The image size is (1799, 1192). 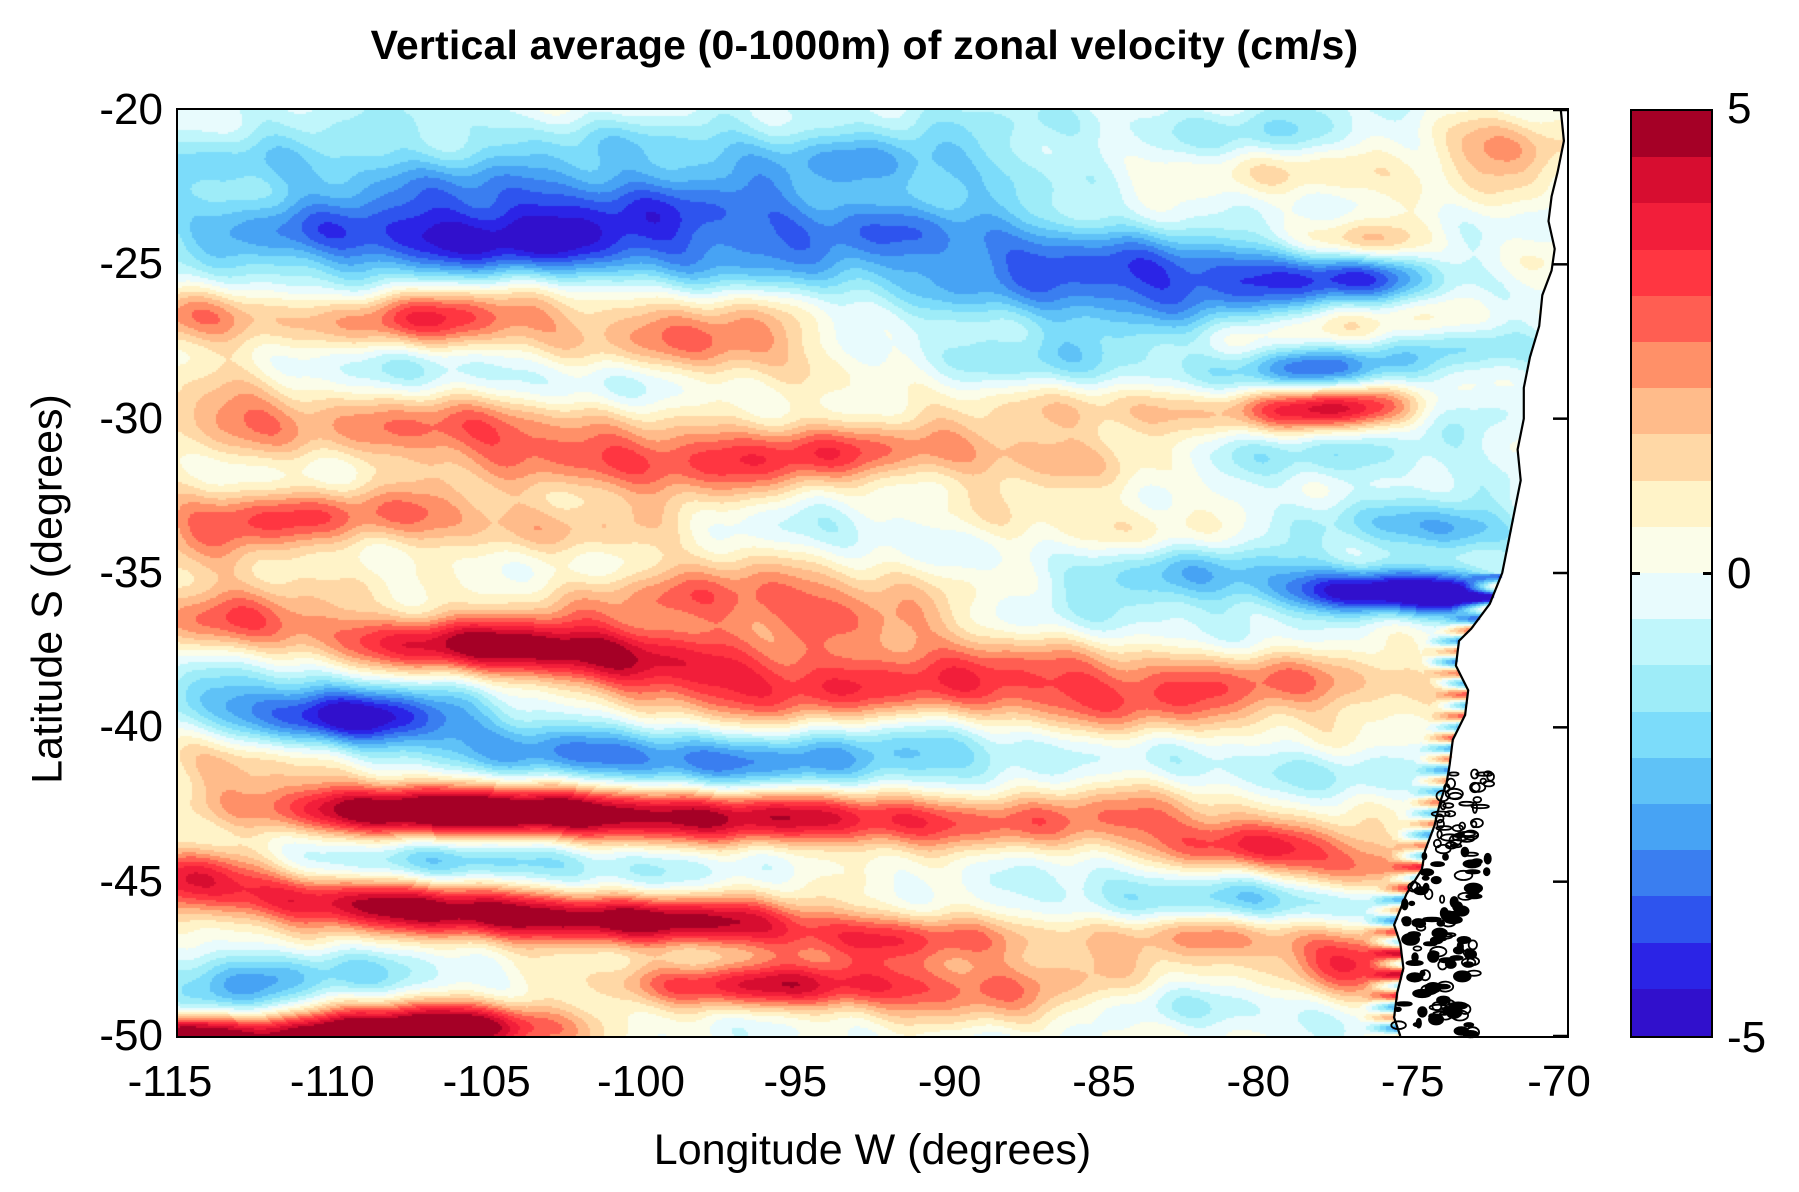 What do you see at coordinates (486, 1081) in the screenshot?
I see `x-tick-label: -105` at bounding box center [486, 1081].